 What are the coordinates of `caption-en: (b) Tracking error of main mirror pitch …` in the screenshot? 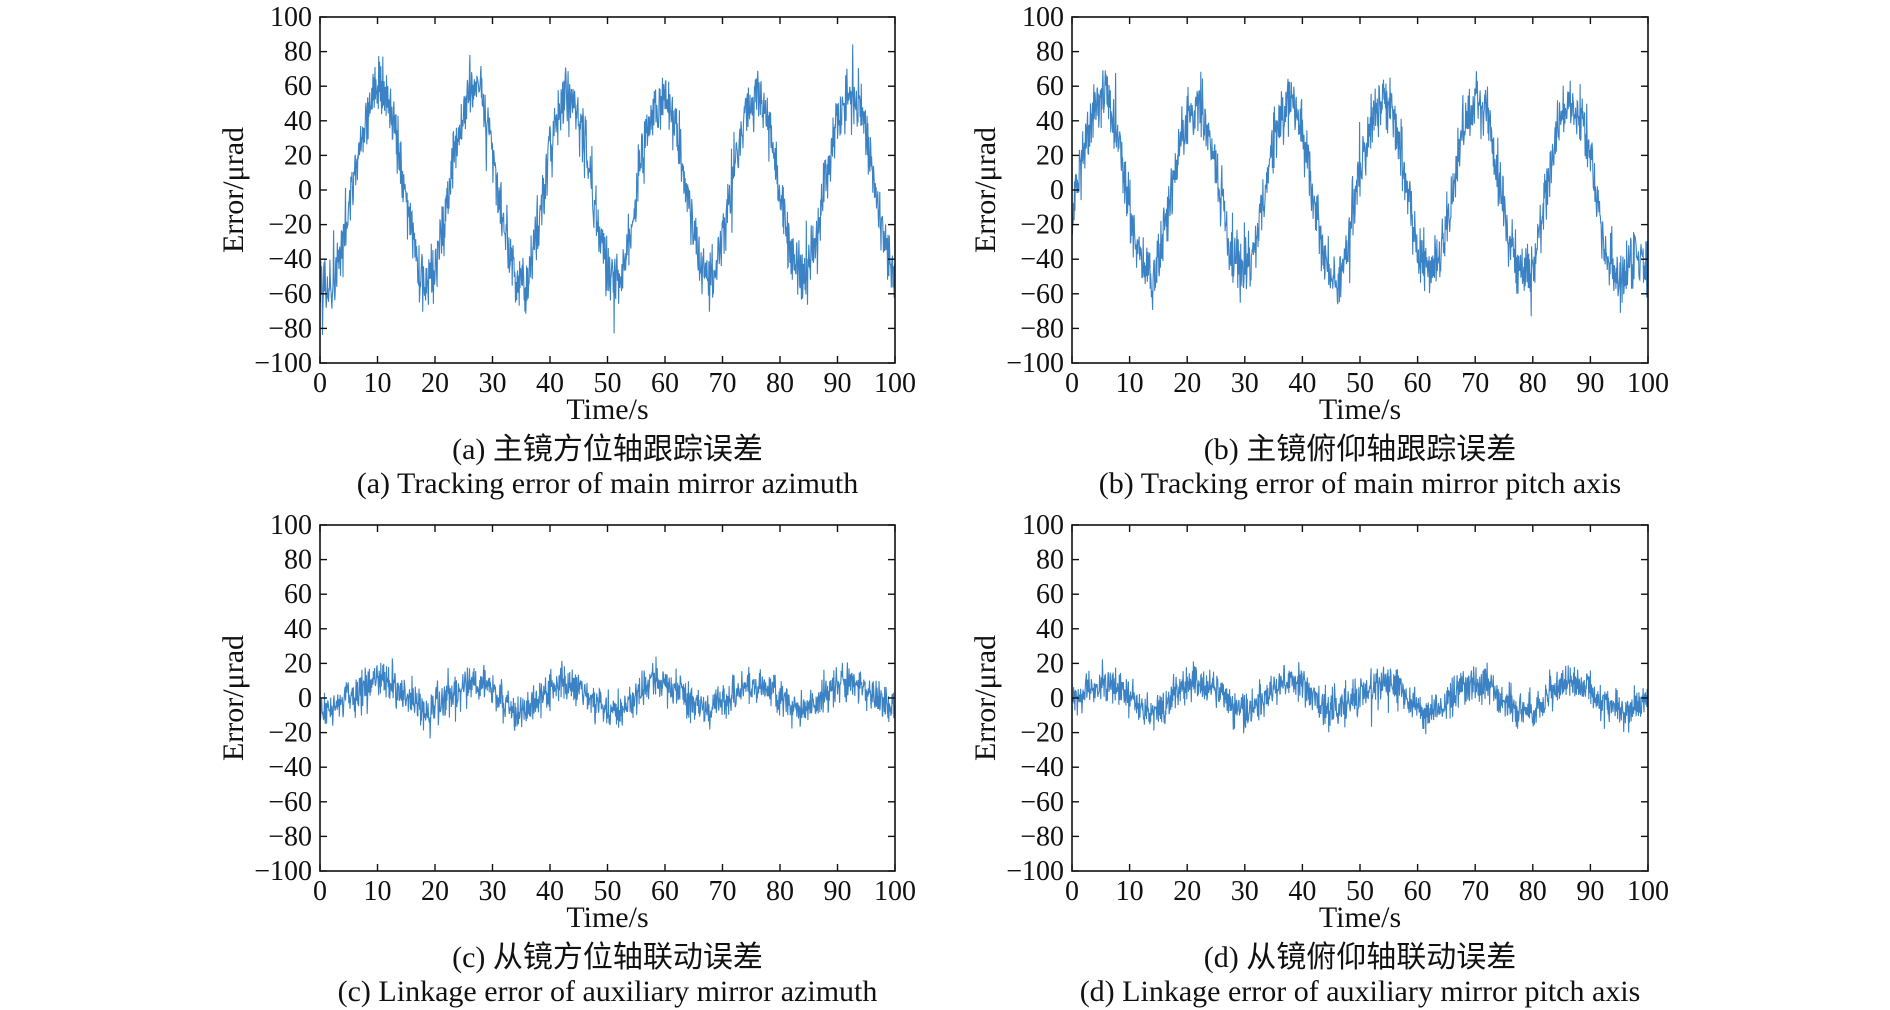 It's located at (1360, 483).